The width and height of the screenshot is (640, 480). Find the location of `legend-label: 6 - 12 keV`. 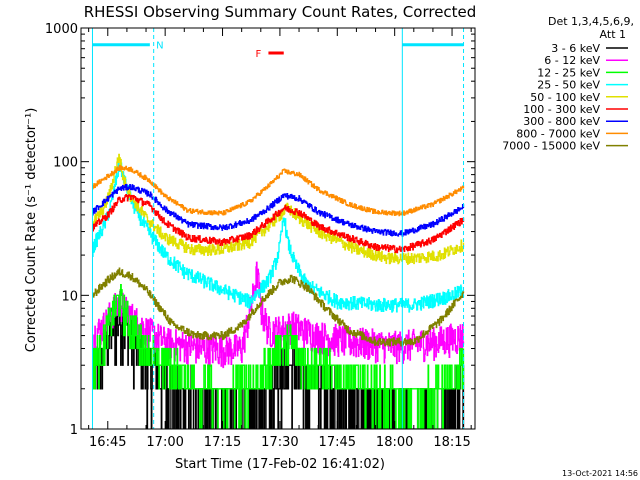

legend-label: 6 - 12 keV is located at coordinates (572, 60).